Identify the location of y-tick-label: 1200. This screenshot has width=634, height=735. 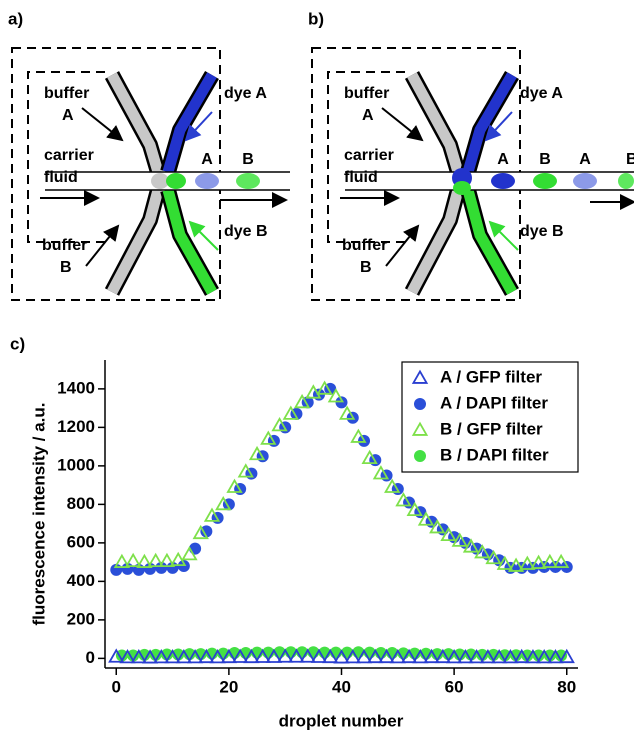
(76, 426).